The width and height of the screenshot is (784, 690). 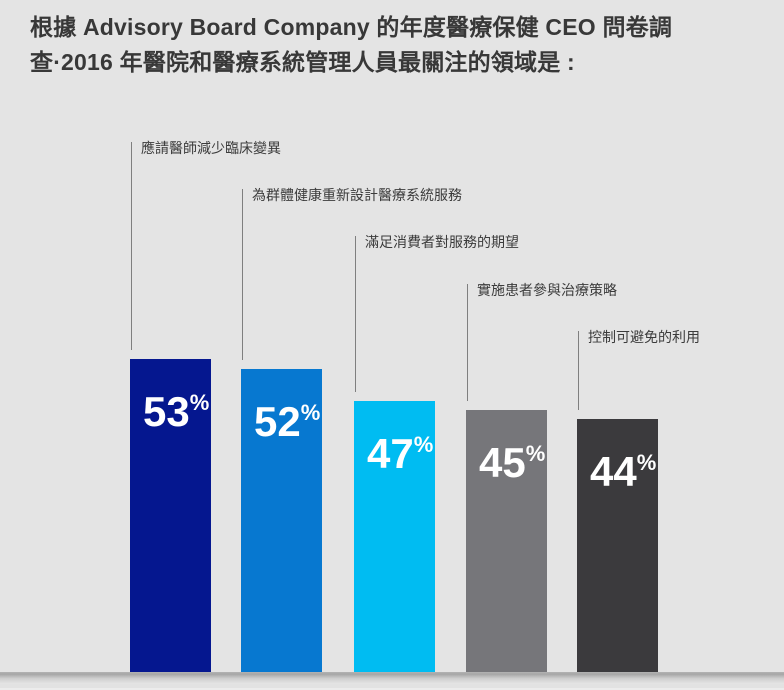 I want to click on bar: 47%, so click(x=394, y=536).